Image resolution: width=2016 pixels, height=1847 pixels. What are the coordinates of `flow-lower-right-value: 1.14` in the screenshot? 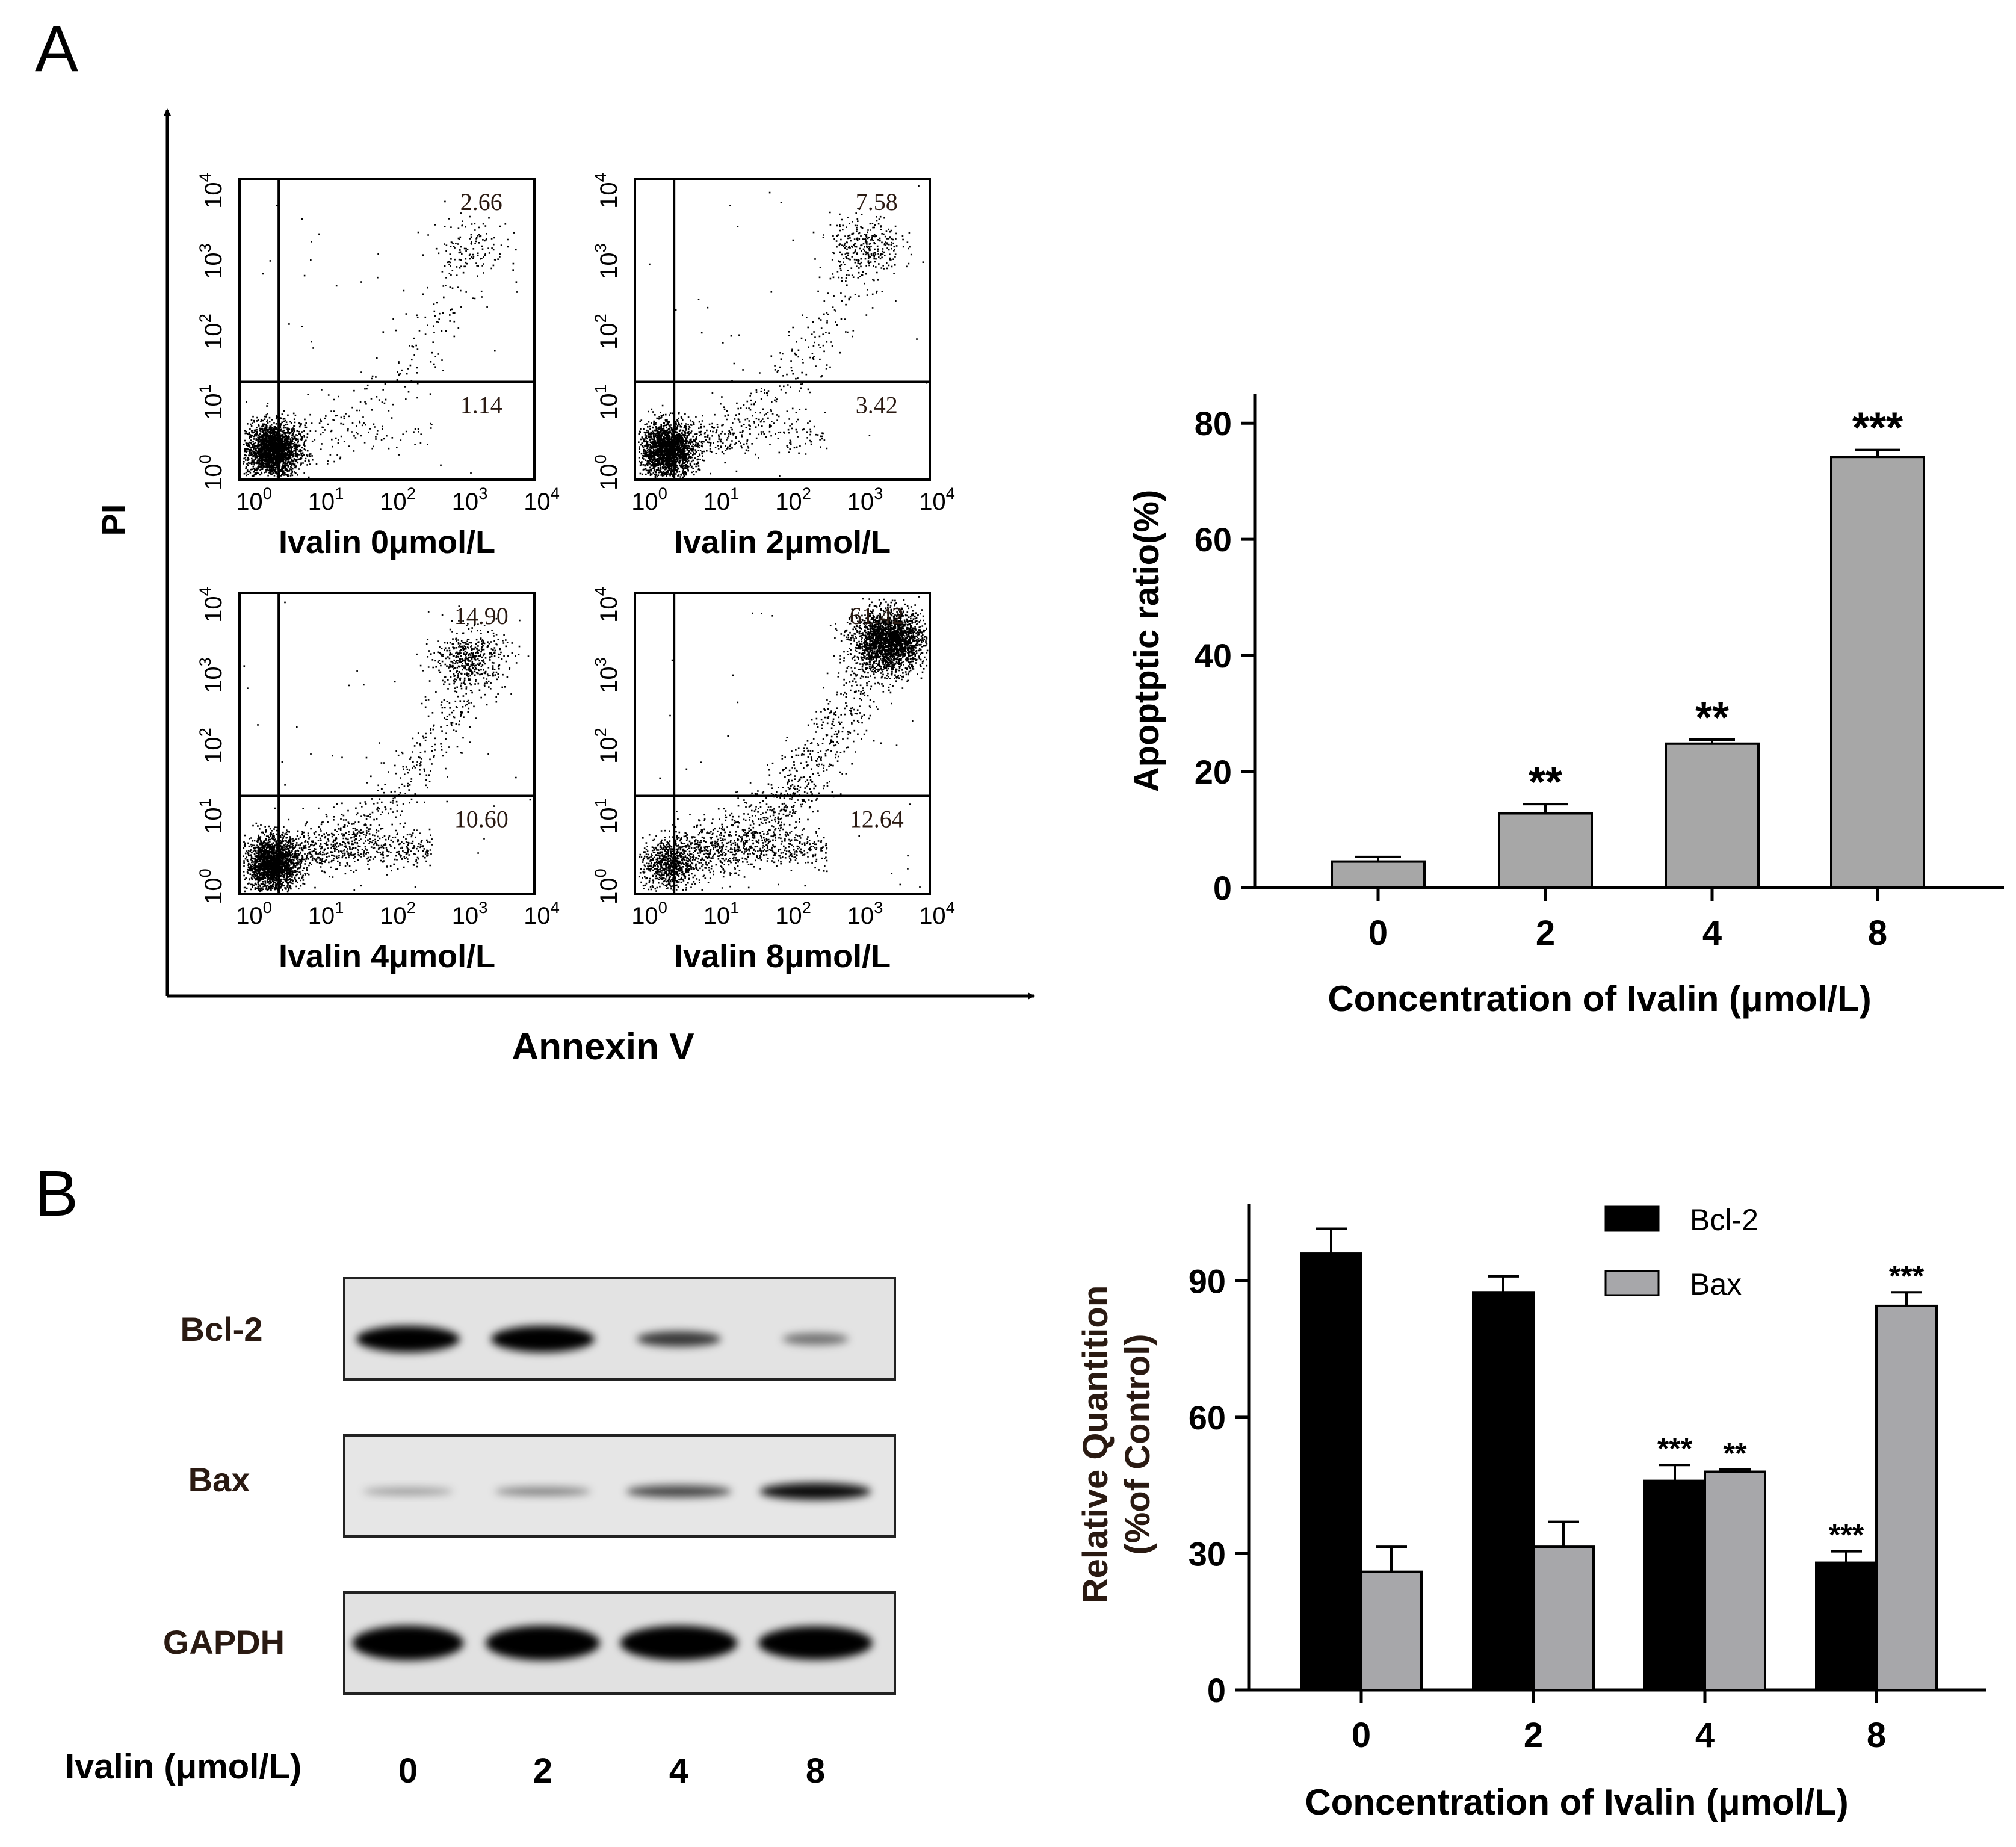 It's located at (481, 405).